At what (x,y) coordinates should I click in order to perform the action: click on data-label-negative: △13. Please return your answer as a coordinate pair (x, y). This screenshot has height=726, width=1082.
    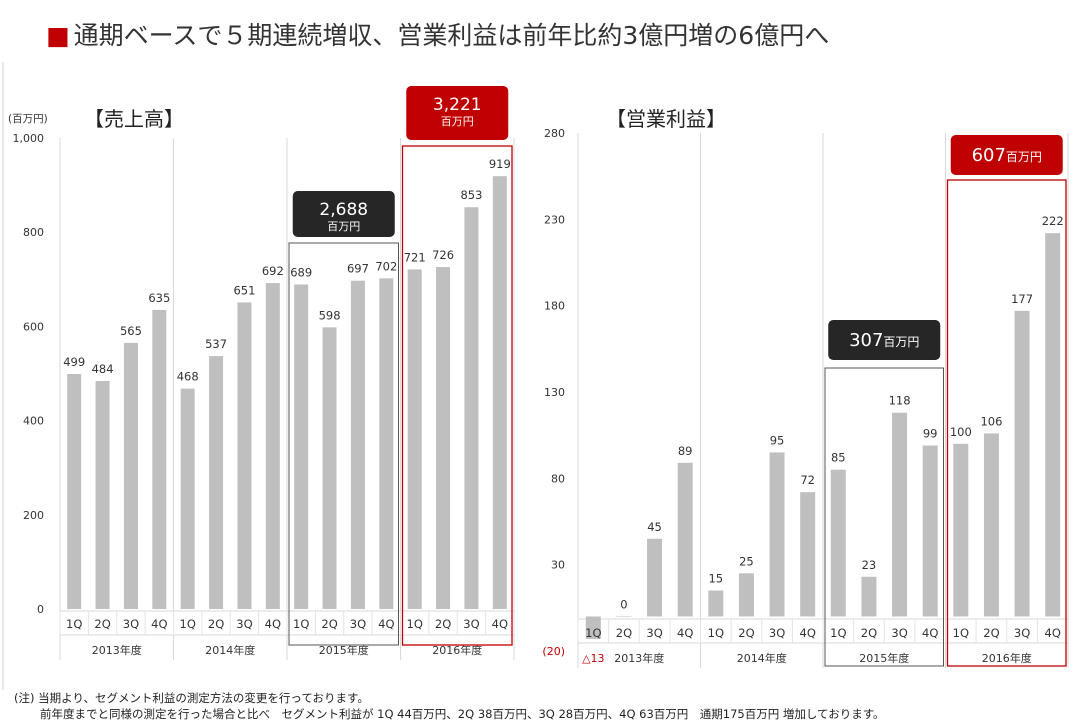
    Looking at the image, I should click on (593, 658).